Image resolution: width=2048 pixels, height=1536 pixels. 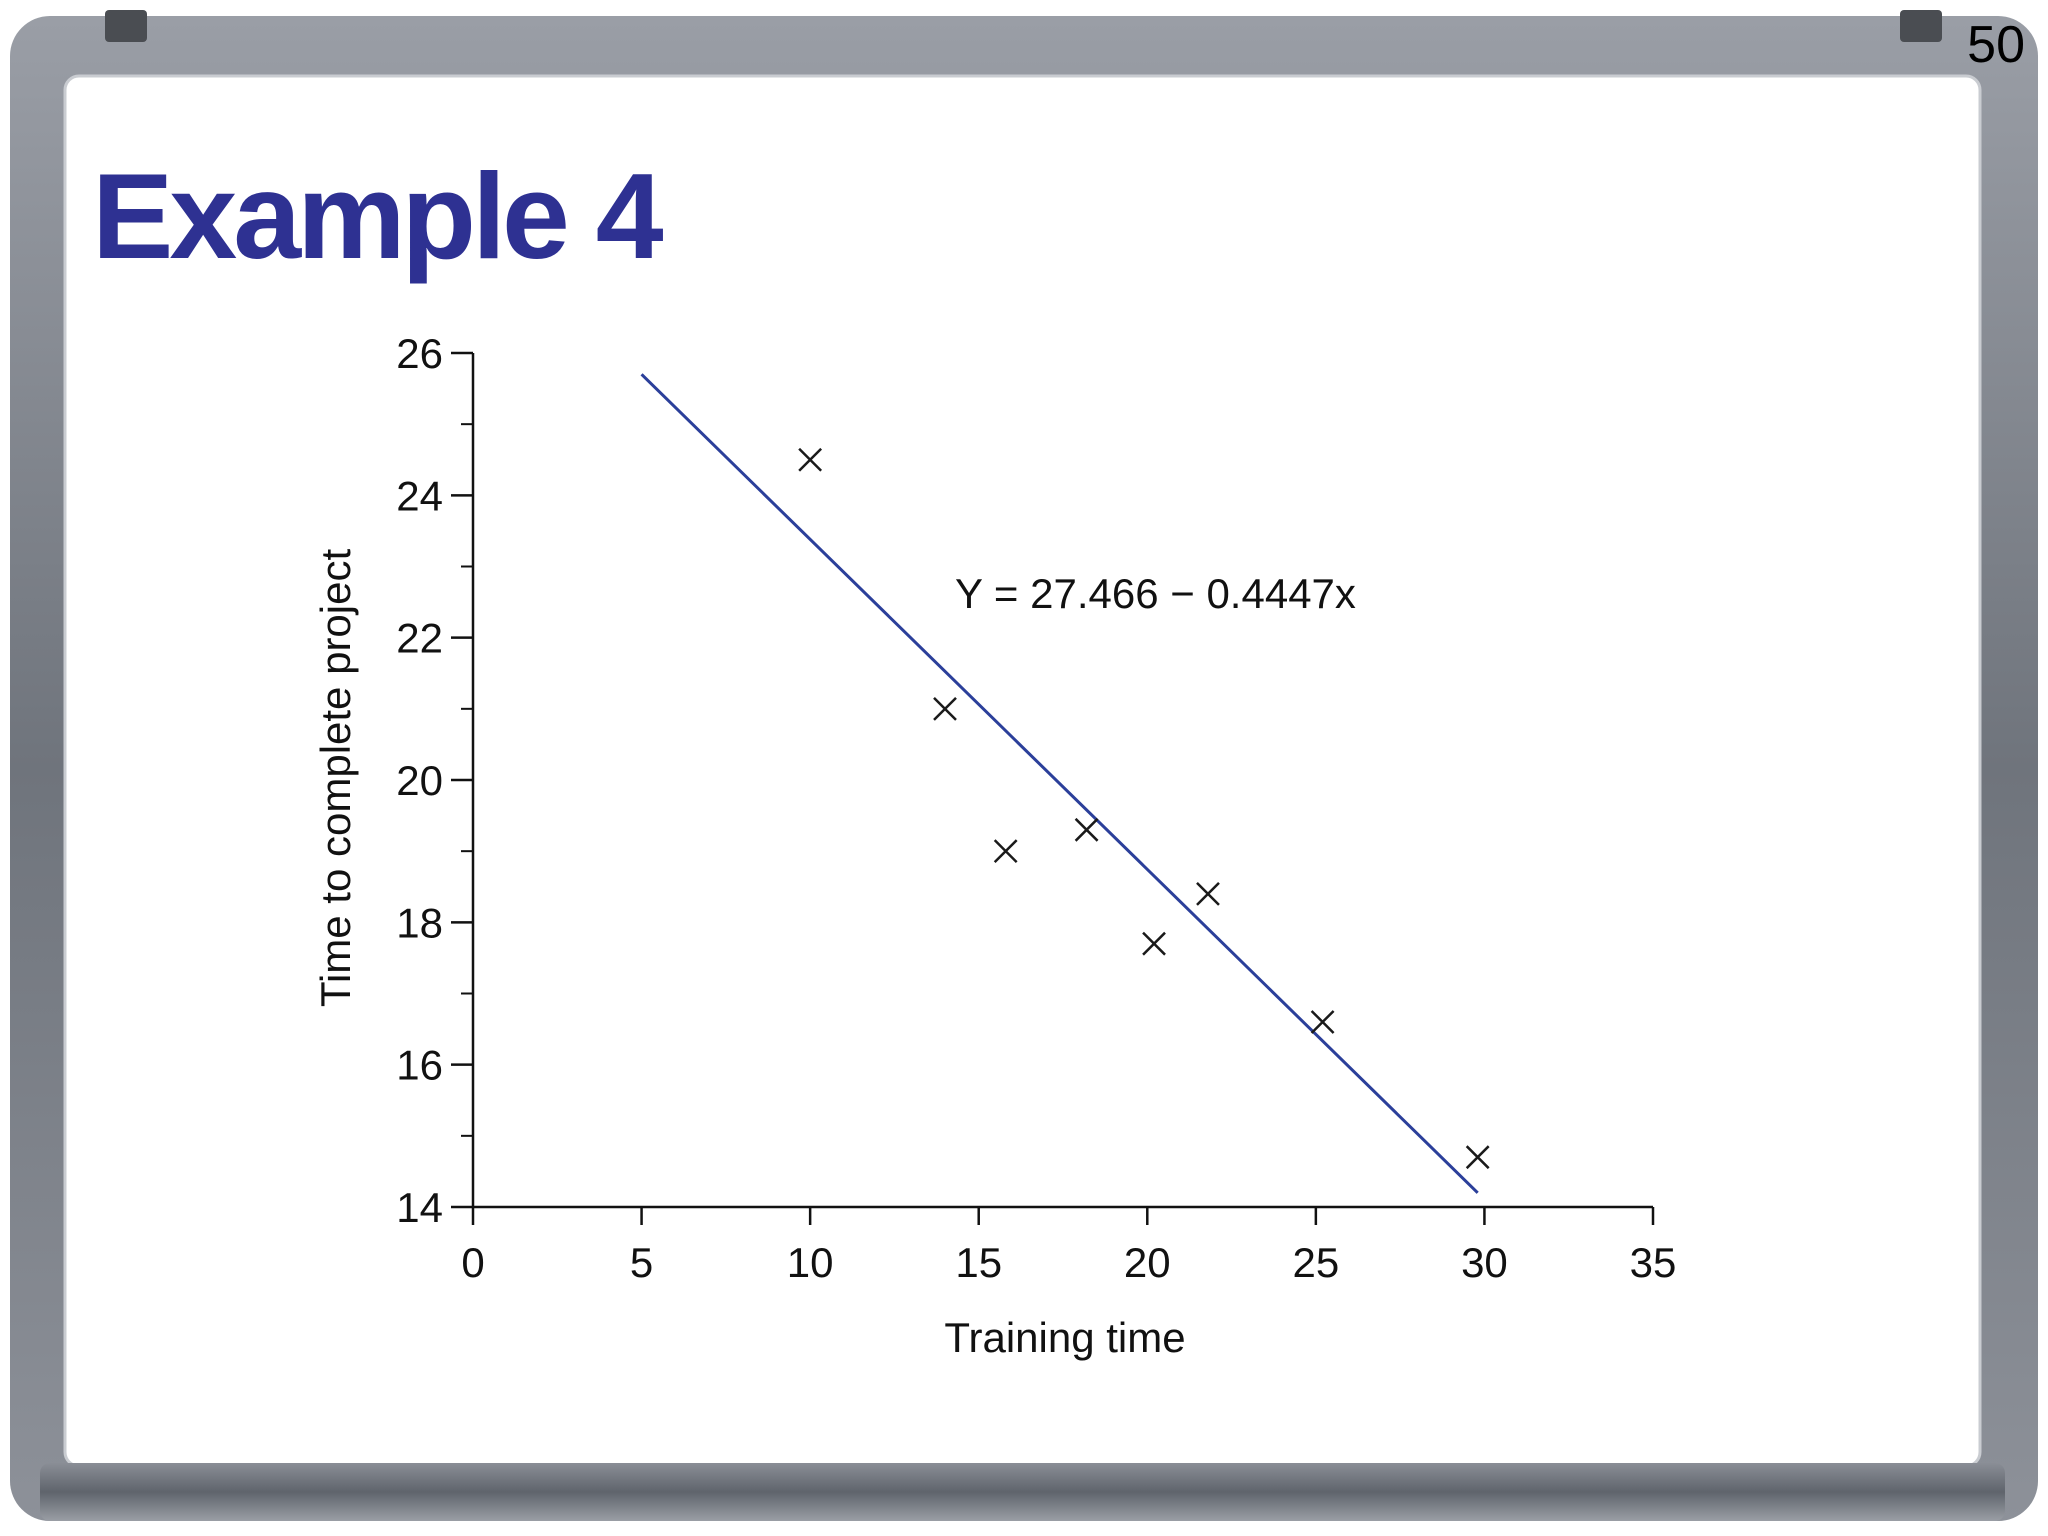 I want to click on equation-annotation: Y = 27.466 − 0.4447x, so click(x=1155, y=593).